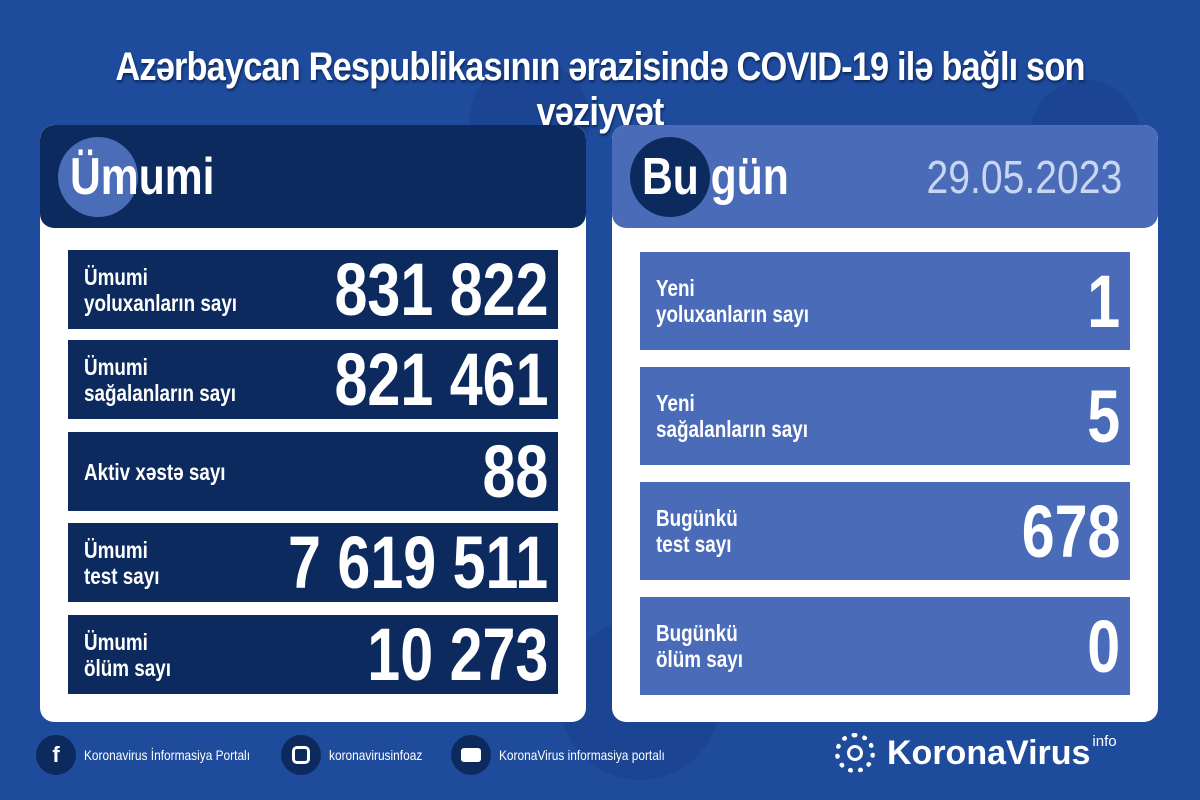 The width and height of the screenshot is (1200, 800). Describe the element at coordinates (989, 752) in the screenshot. I see `logo-text: KoronaVirus` at that location.